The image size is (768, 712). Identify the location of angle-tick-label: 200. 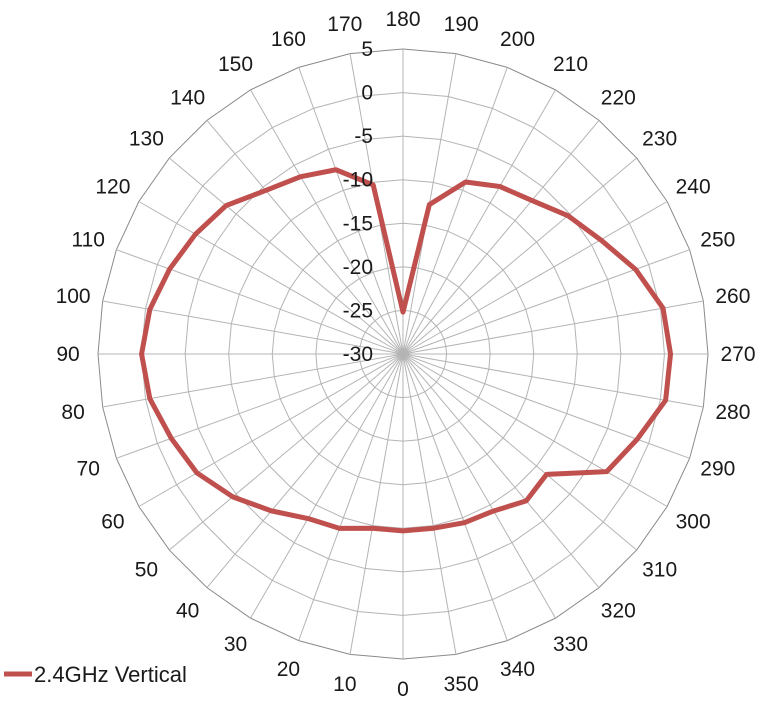
(517, 39).